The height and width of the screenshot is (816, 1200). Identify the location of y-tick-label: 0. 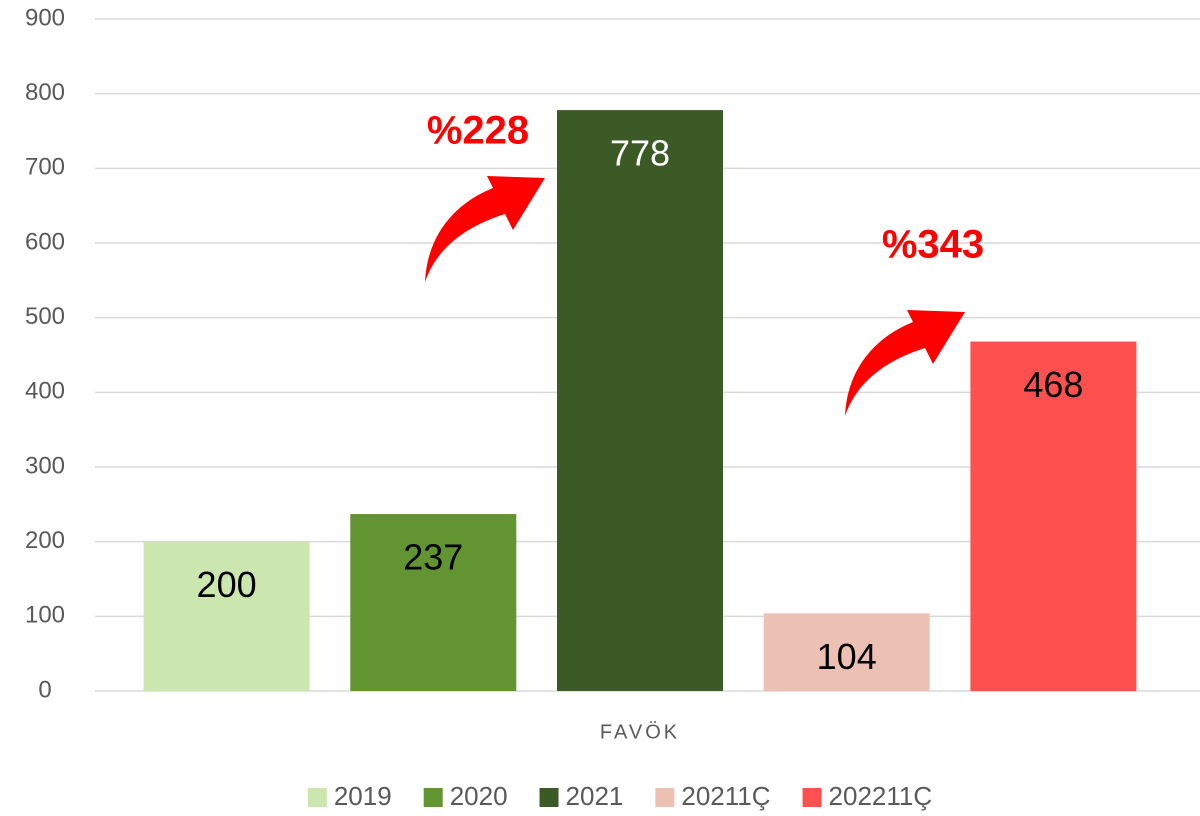
(44, 689).